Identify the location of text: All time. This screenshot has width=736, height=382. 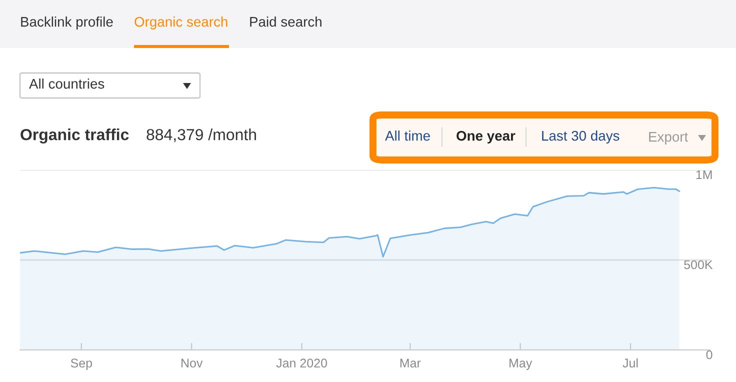
(407, 135).